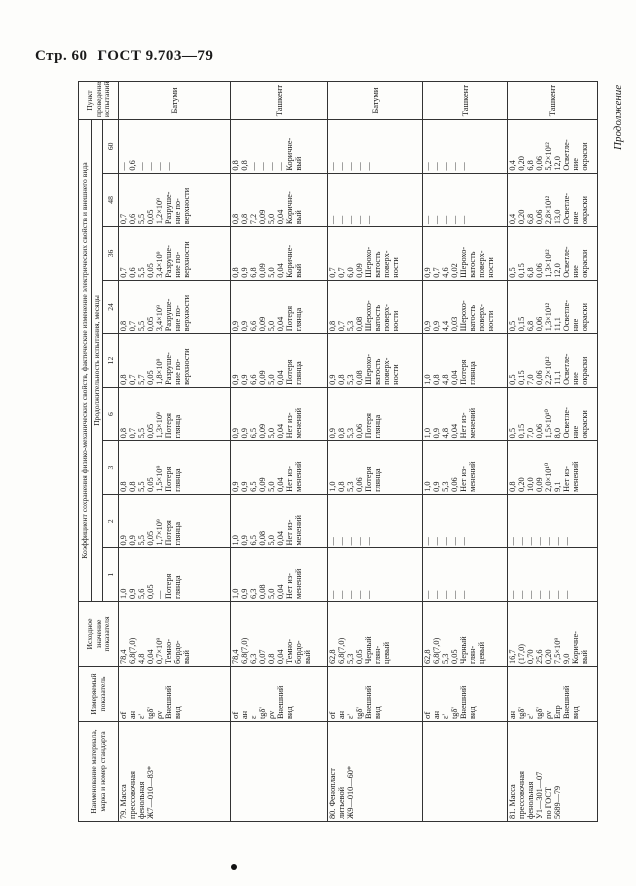  I want to click on header-param: Измеряемый показатель, so click(98, 694).